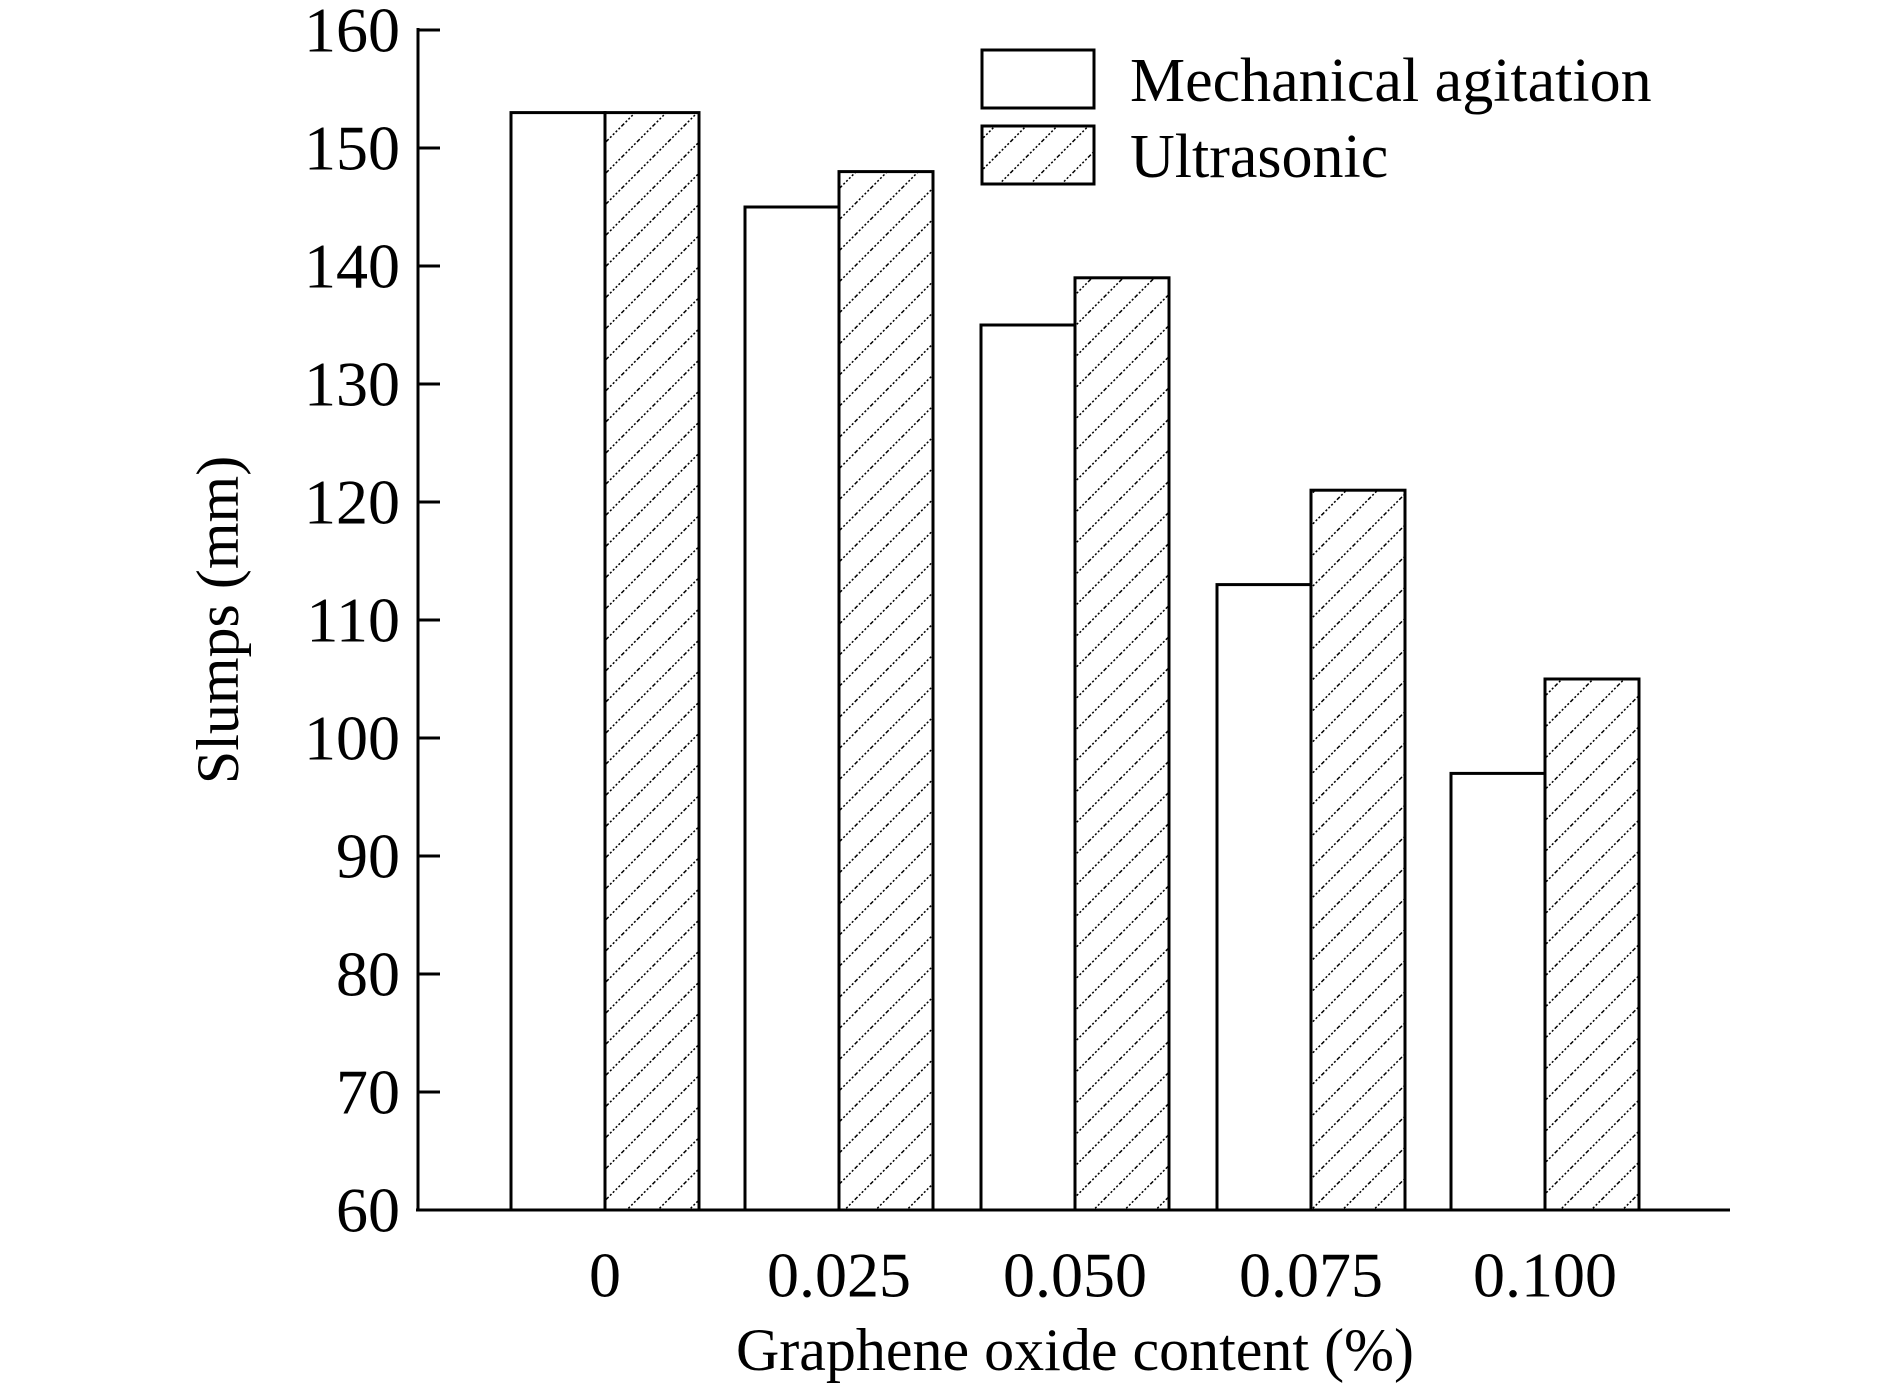  What do you see at coordinates (368, 1210) in the screenshot?
I see `y-tick-label: 60` at bounding box center [368, 1210].